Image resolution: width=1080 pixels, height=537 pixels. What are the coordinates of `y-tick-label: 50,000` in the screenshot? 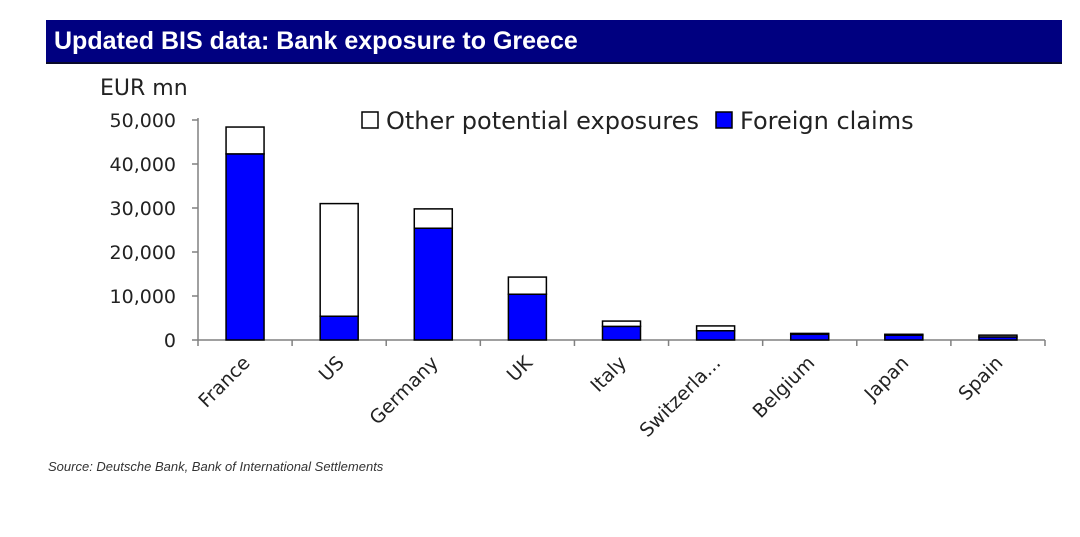 It's located at (143, 121).